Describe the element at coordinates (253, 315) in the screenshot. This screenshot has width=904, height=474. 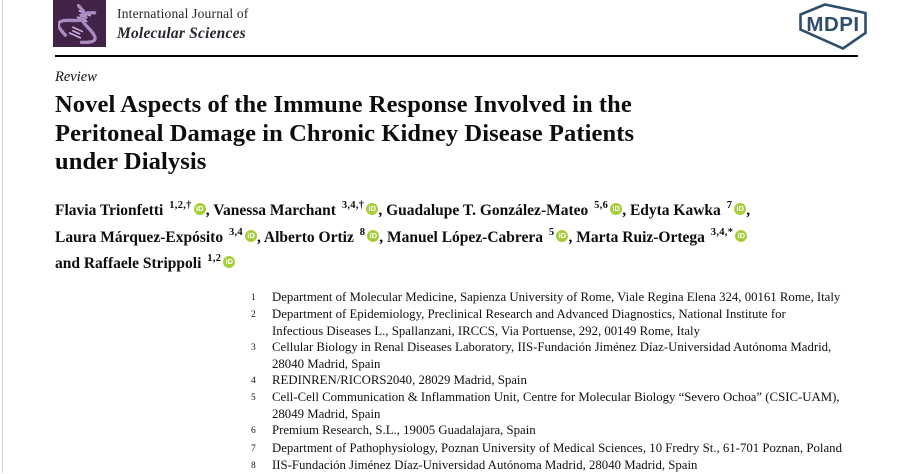
I see `affiliation-number: 2` at that location.